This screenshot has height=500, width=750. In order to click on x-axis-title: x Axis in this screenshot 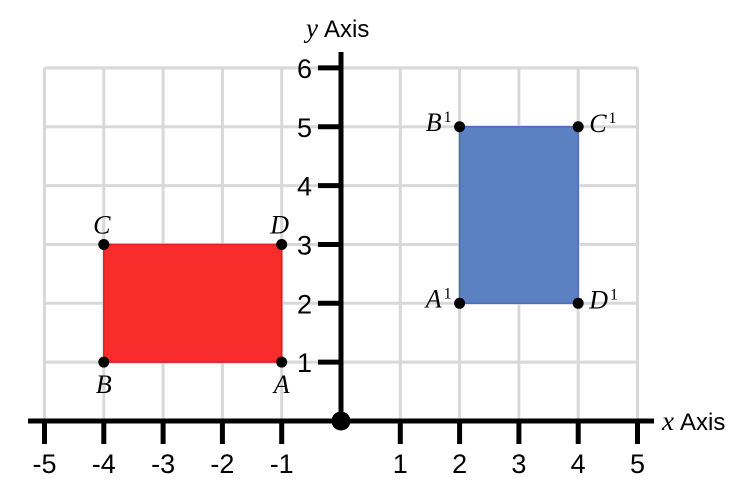, I will do `click(693, 421)`.